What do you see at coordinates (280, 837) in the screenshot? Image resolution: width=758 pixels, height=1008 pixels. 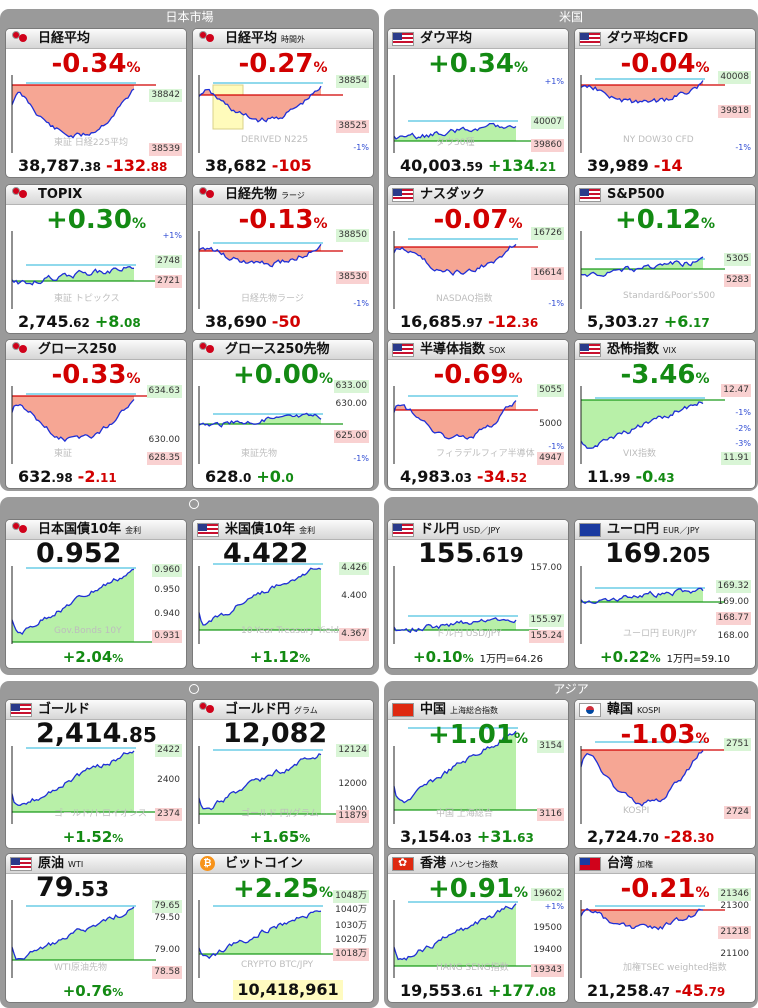 I see `card-change: +1.65%` at bounding box center [280, 837].